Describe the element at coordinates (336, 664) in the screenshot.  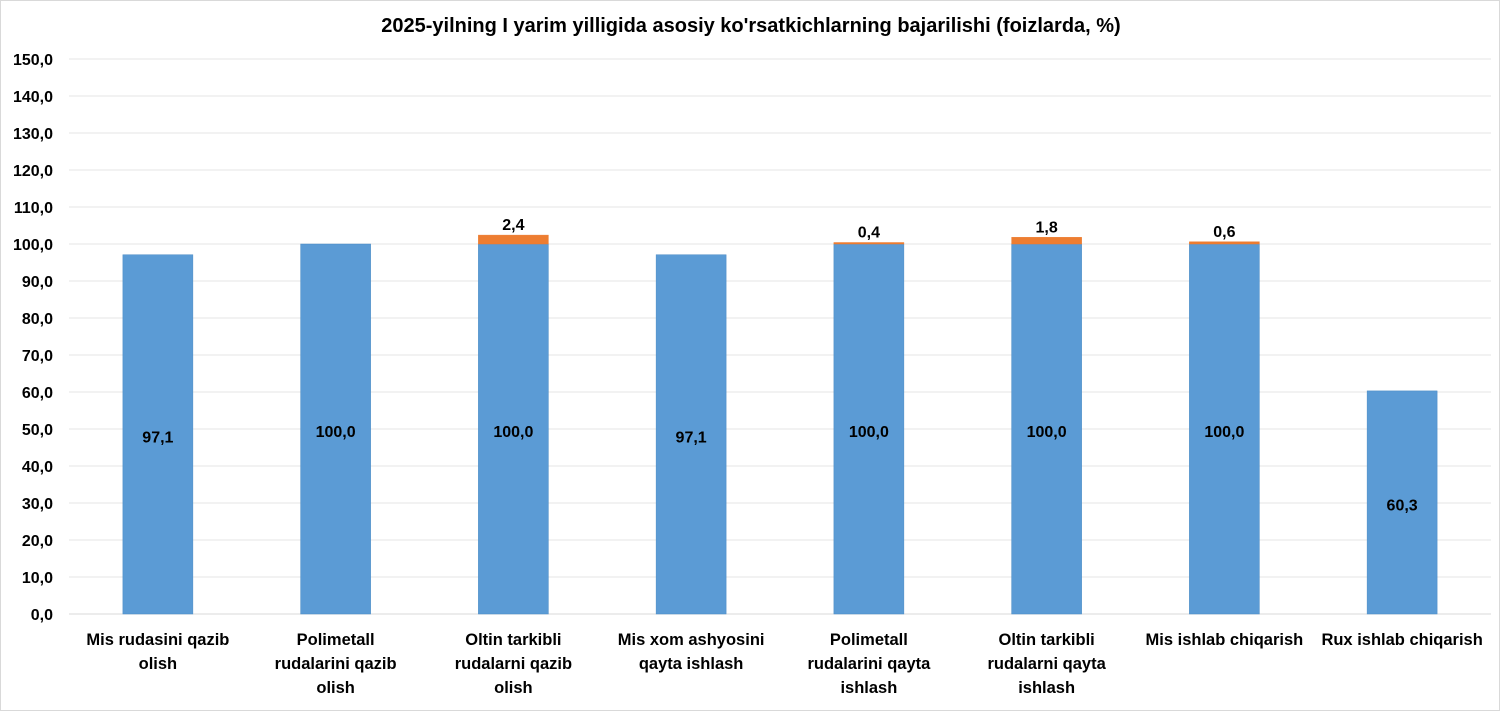
I see `x-tick-label: rudalarini qazib` at that location.